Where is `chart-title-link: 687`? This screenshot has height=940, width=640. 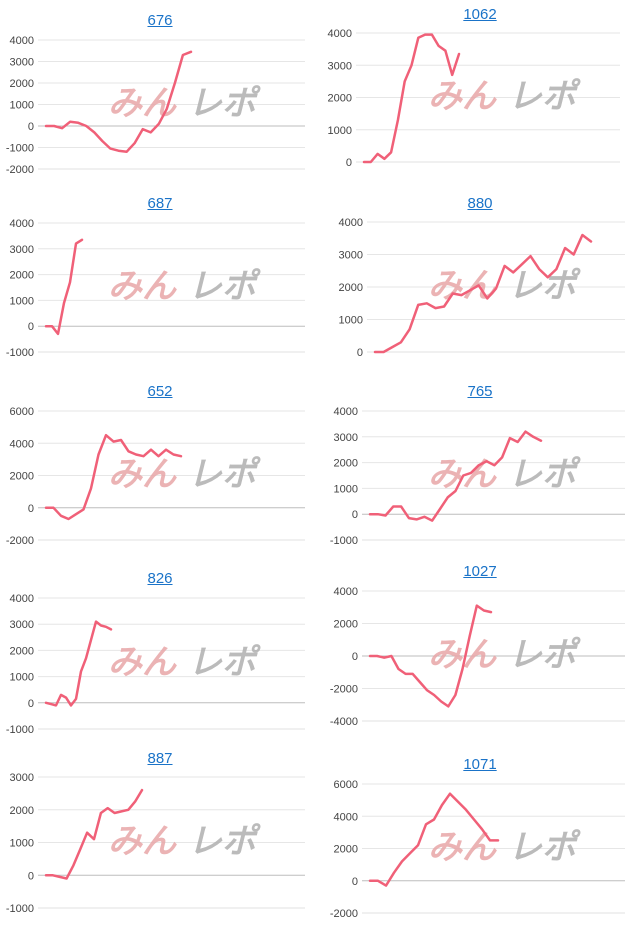 chart-title-link: 687 is located at coordinates (160, 203).